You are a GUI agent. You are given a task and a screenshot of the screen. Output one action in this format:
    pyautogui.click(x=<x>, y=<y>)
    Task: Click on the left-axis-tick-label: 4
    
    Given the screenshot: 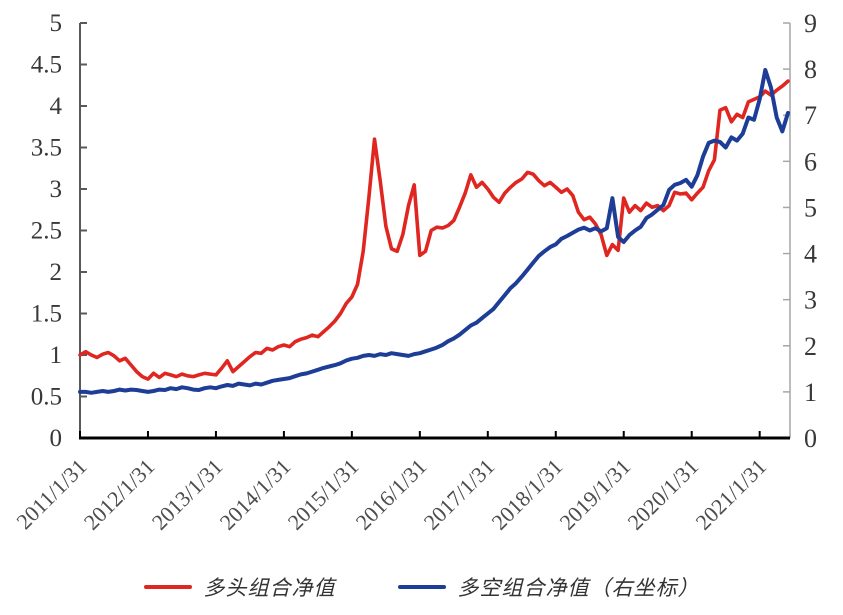 What is the action you would take?
    pyautogui.click(x=56, y=106)
    